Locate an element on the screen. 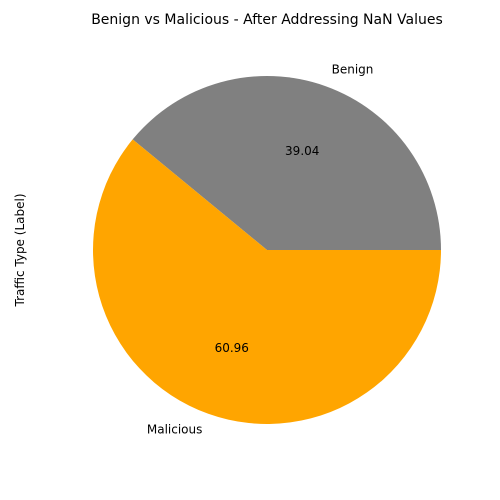 The image size is (500, 500). slice-value-malicious: 60.96 is located at coordinates (232, 348).